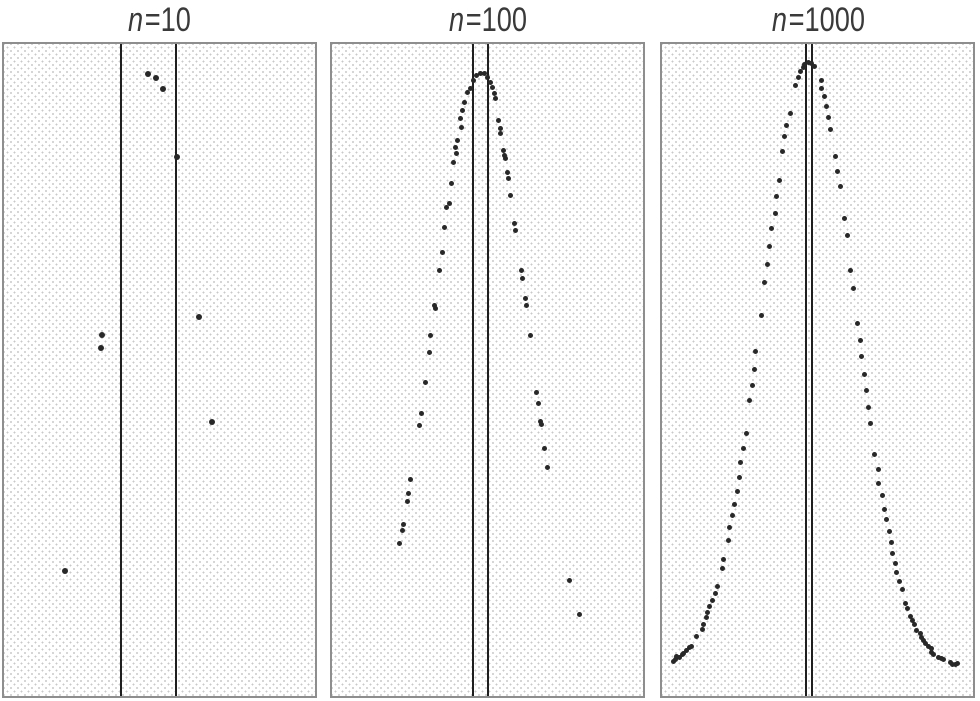 The width and height of the screenshot is (980, 701). I want to click on panel-title-n10: n =10, so click(160, 20).